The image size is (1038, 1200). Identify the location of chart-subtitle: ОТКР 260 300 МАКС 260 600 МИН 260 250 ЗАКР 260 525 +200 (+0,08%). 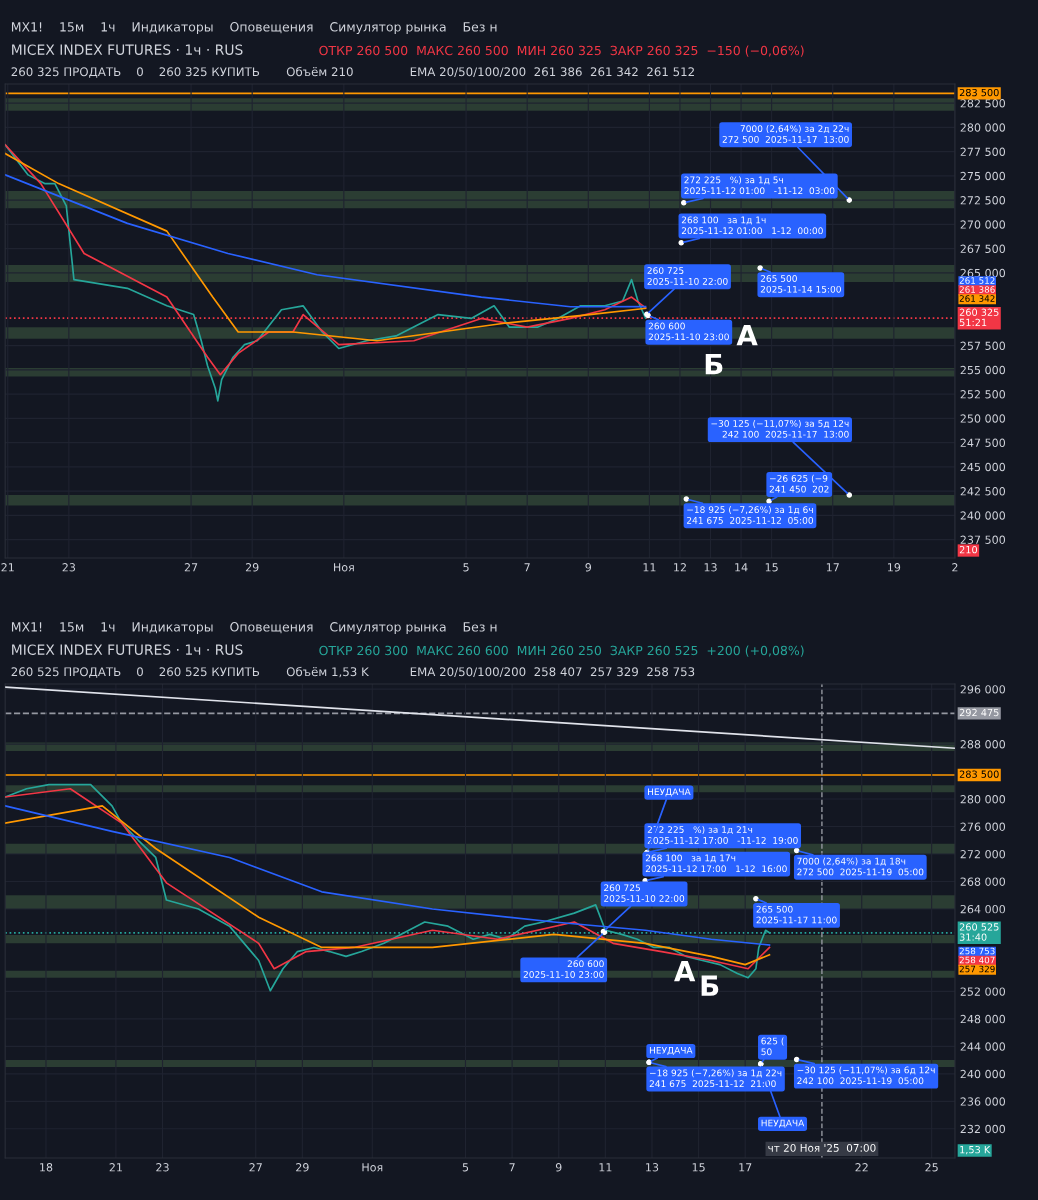
(561, 651).